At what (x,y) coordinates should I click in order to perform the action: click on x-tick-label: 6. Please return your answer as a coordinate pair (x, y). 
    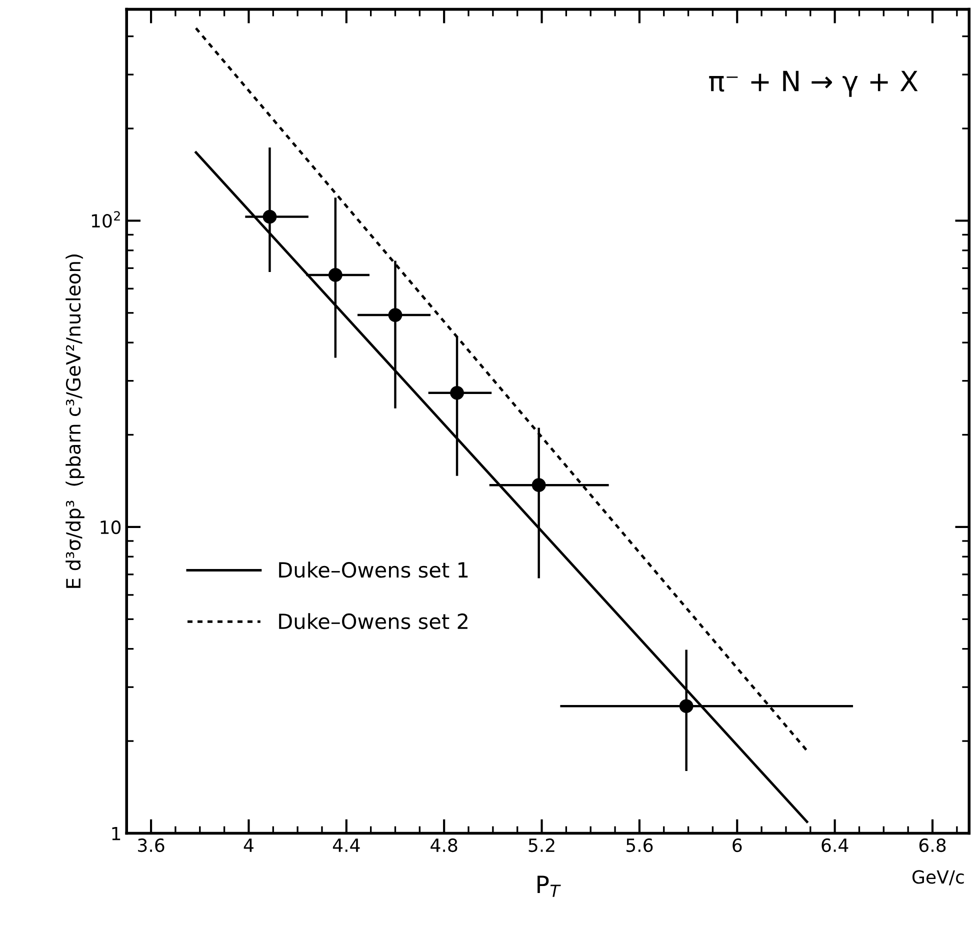
    Looking at the image, I should click on (737, 845).